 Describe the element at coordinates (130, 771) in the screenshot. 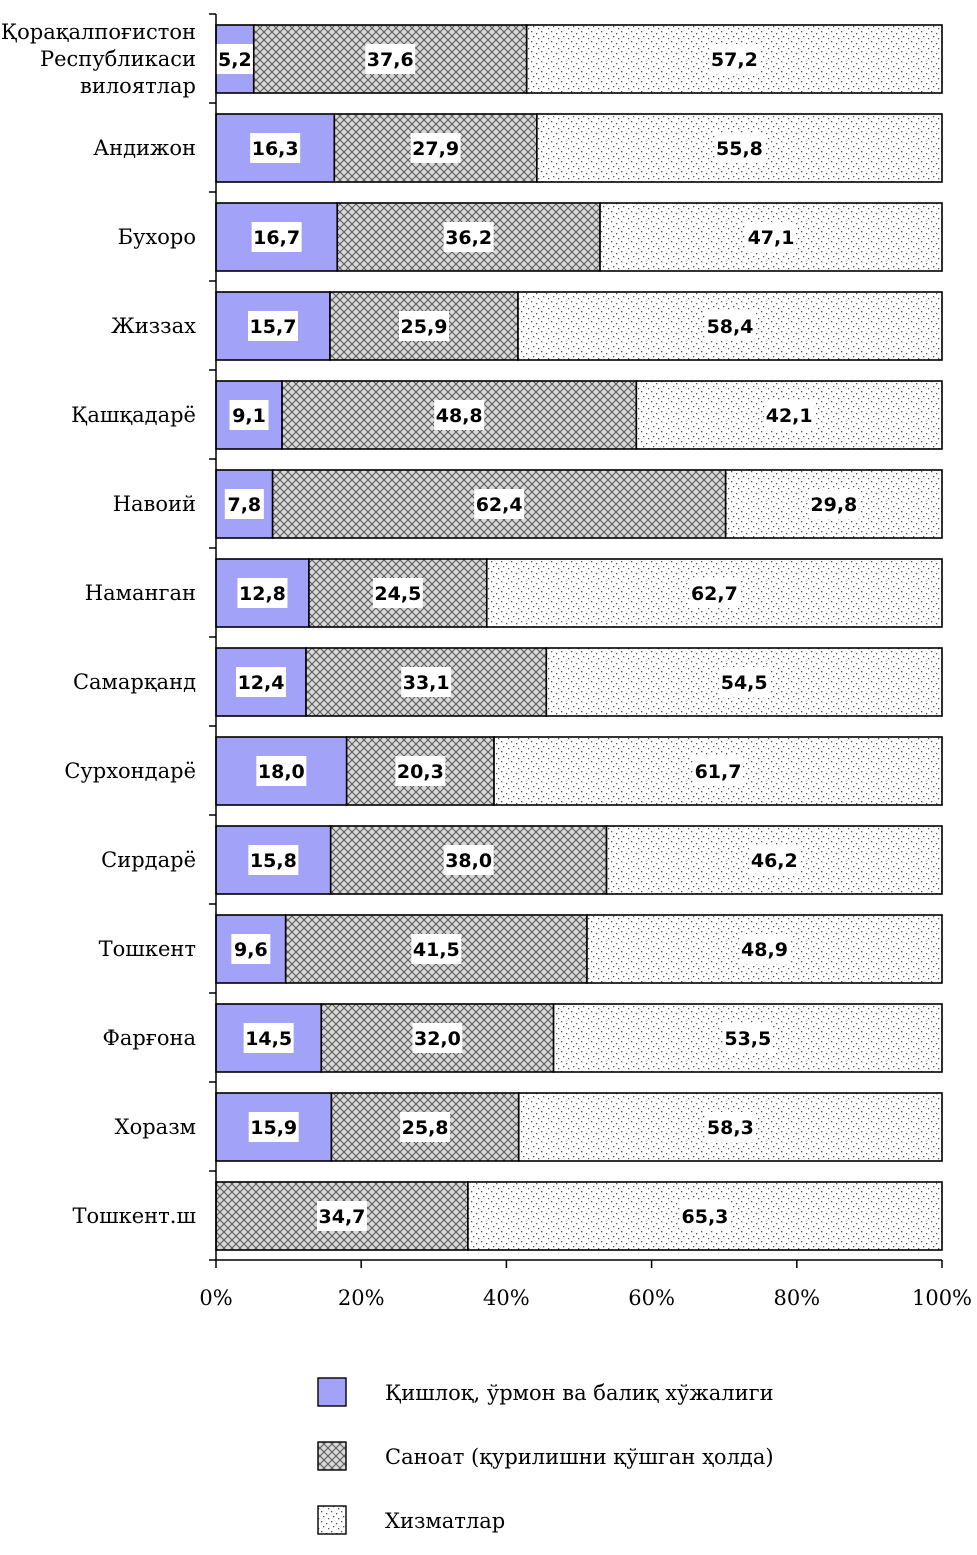

I see `category-label: Сурхондарё` at that location.